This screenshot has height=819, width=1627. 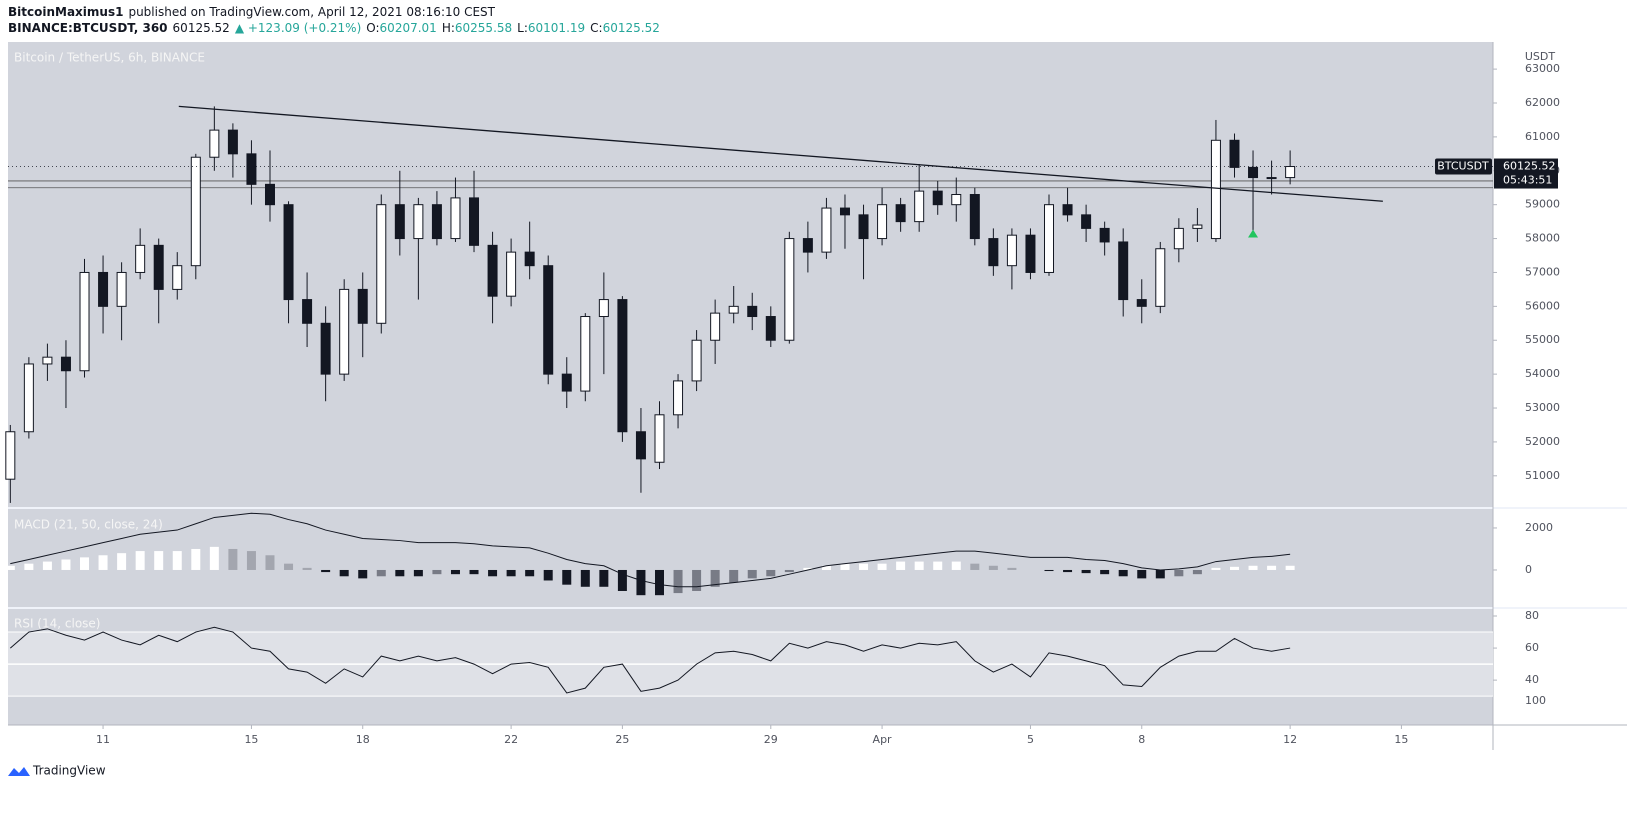 I want to click on pane-title: MACD (21, 50, close, 24), so click(x=88, y=525).